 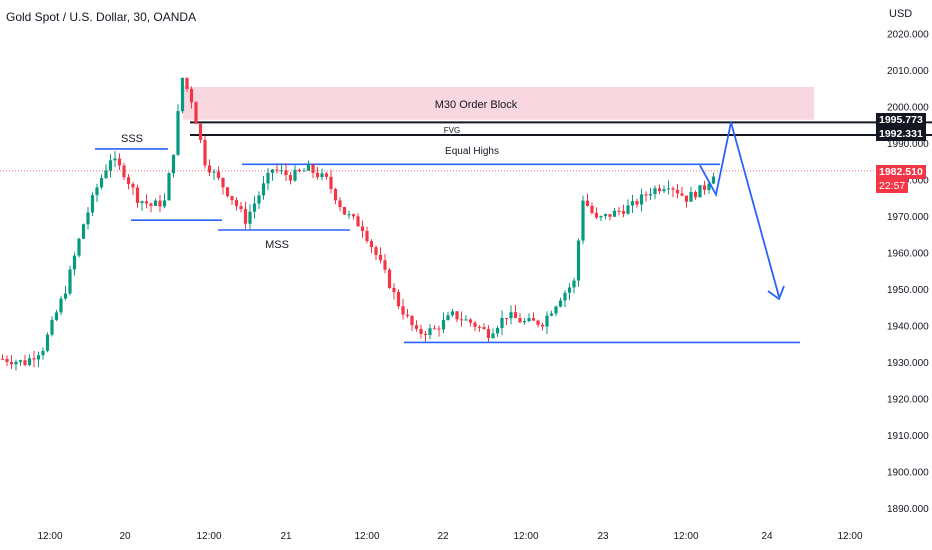 I want to click on y-tick-label: 1990.000, so click(x=908, y=144).